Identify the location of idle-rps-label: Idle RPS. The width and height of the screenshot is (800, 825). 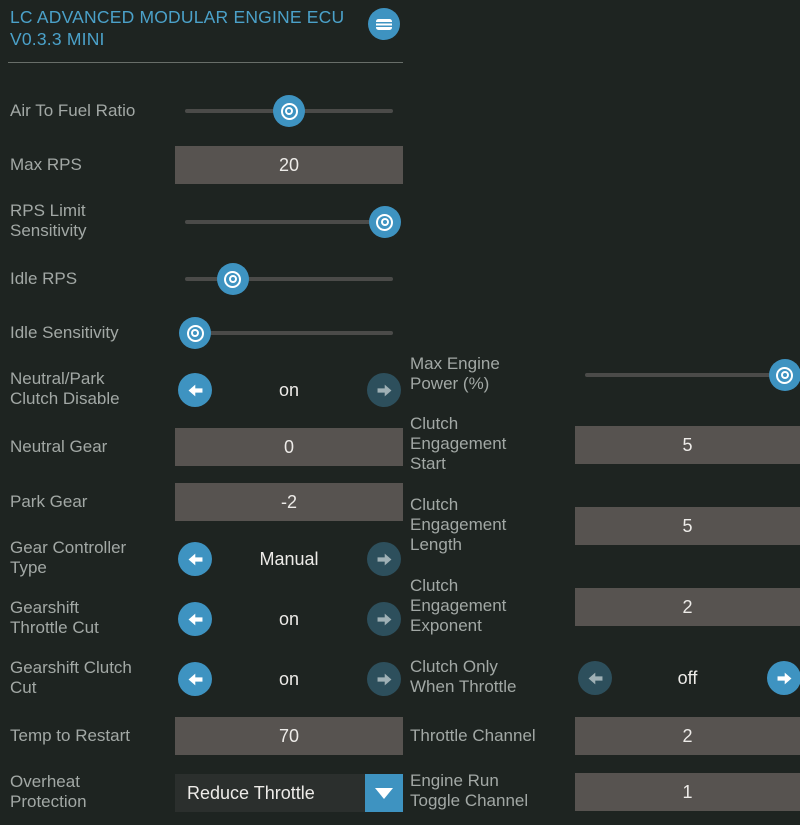
(44, 278).